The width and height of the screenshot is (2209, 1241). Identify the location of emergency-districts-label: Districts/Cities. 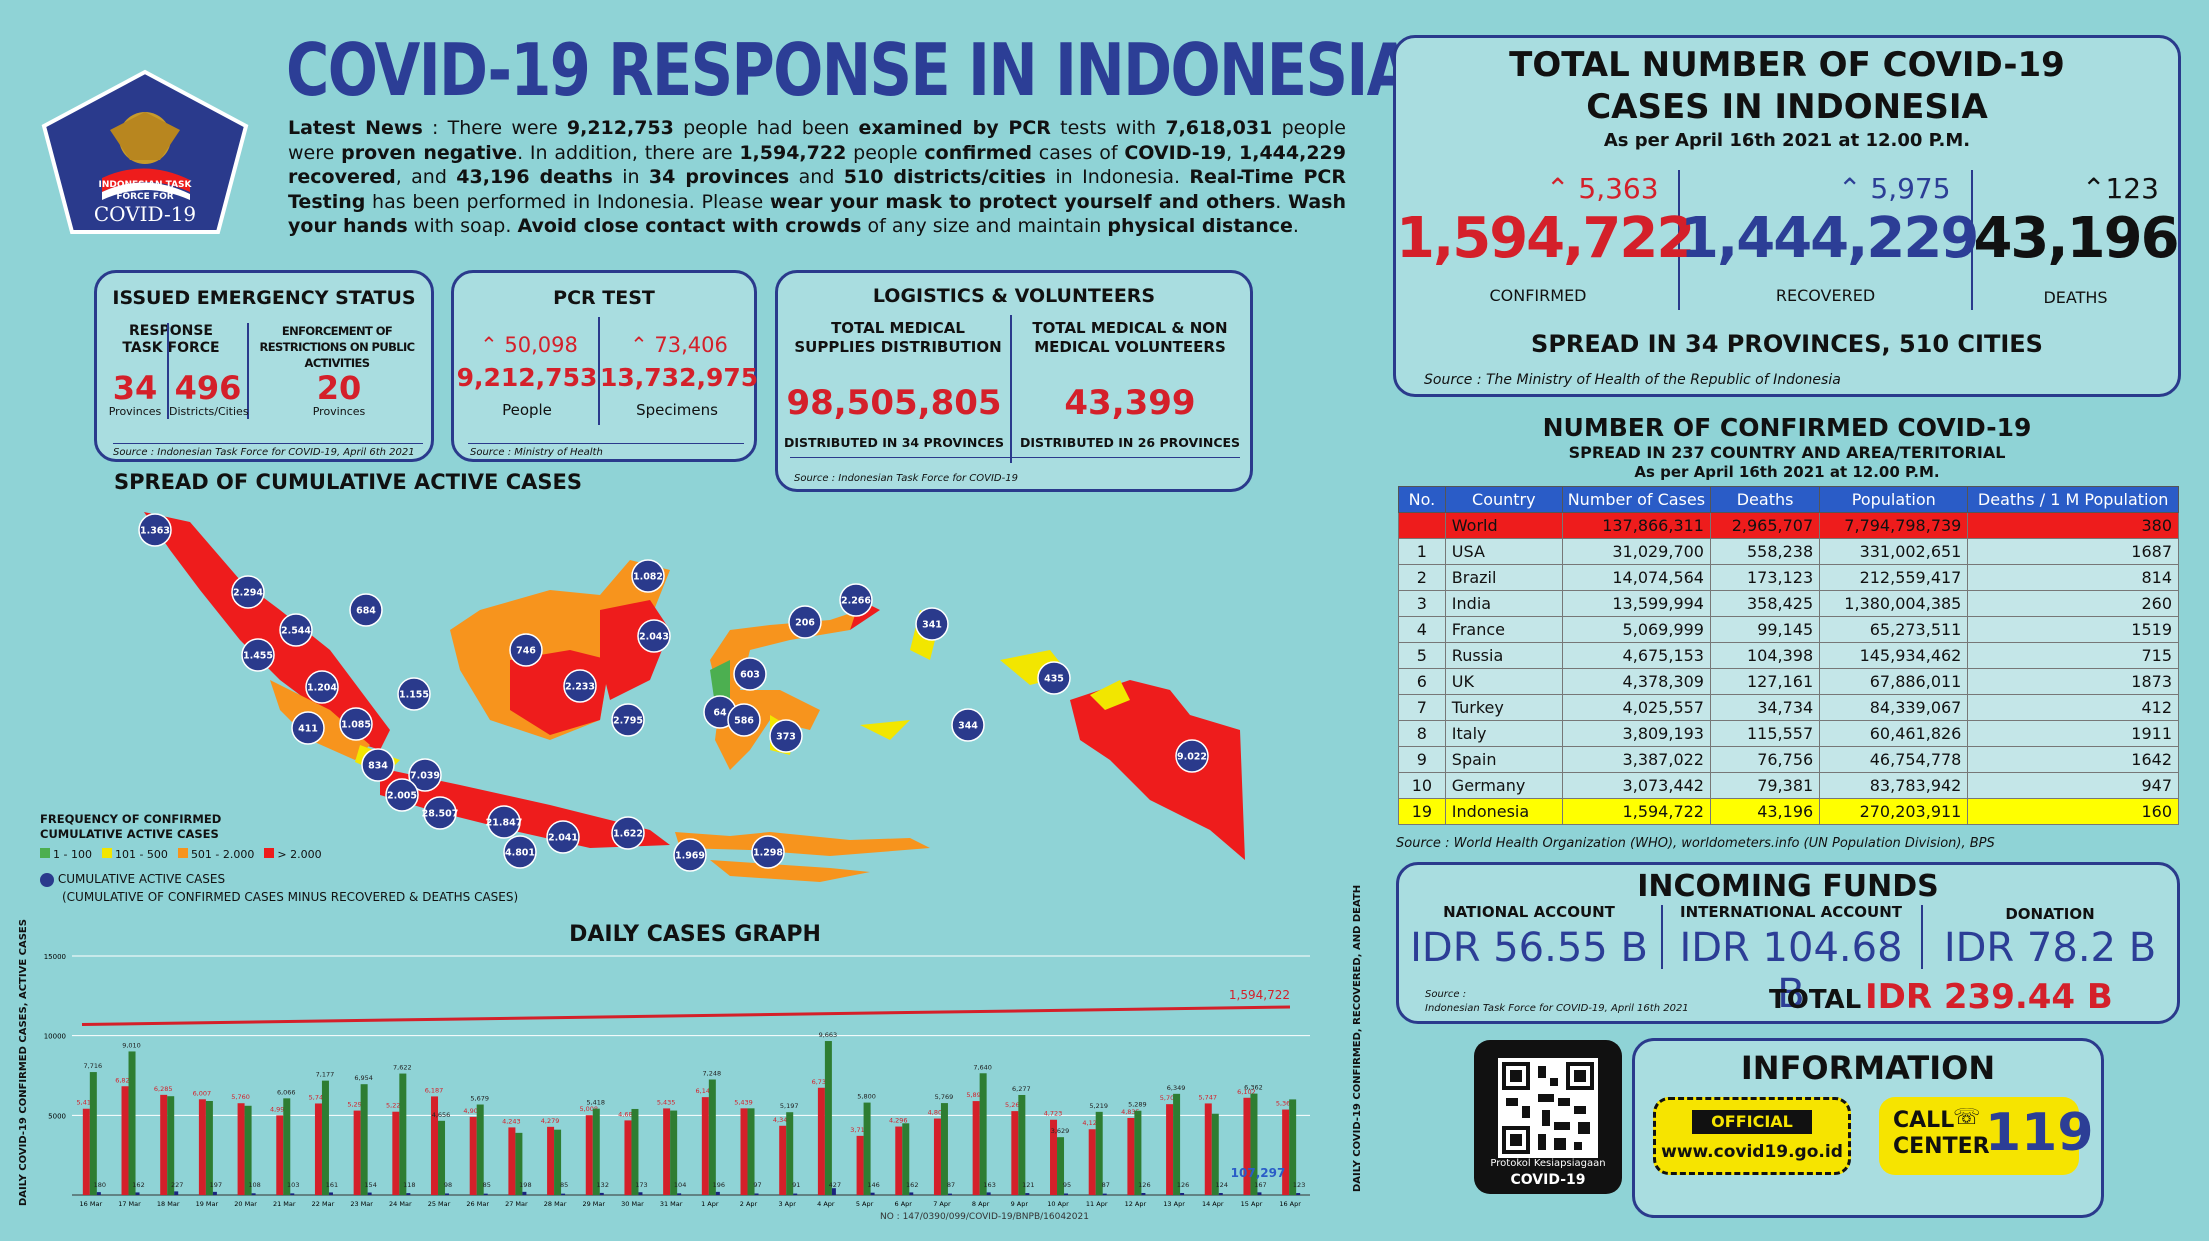
(209, 411).